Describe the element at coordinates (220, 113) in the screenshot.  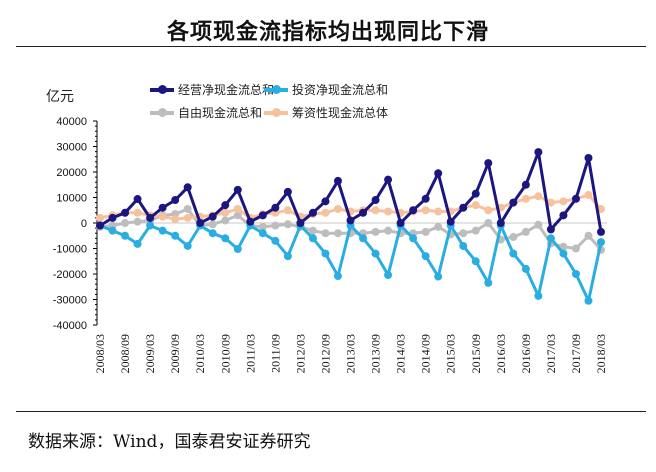
I see `legend-label: 自由现金流总和` at that location.